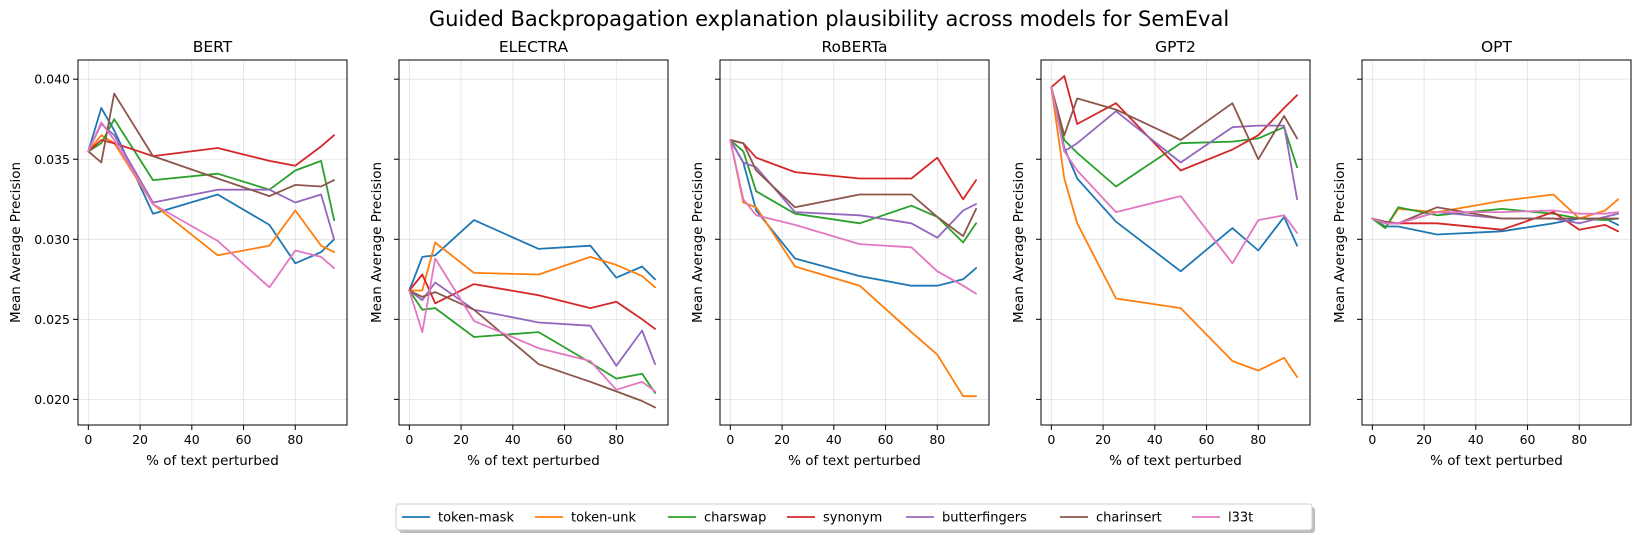 The width and height of the screenshot is (1638, 537). What do you see at coordinates (1129, 518) in the screenshot?
I see `legend-label-charinsert: charinsert` at bounding box center [1129, 518].